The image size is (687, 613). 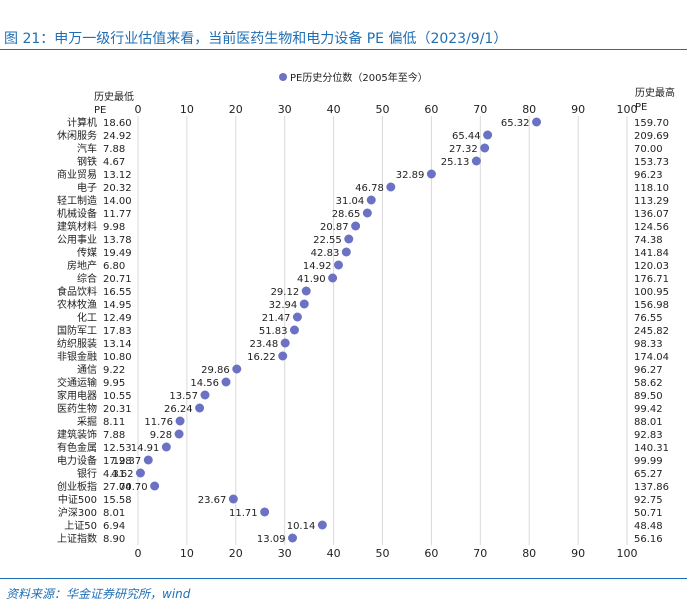 I want to click on hist-low-value: 13.12, so click(x=117, y=175).